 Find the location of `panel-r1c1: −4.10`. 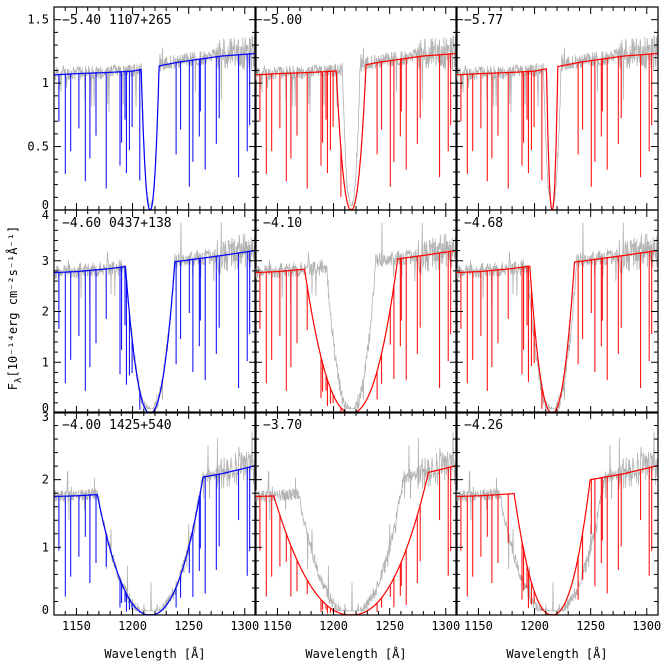

panel-r1c1: −4.10 is located at coordinates (356, 311).